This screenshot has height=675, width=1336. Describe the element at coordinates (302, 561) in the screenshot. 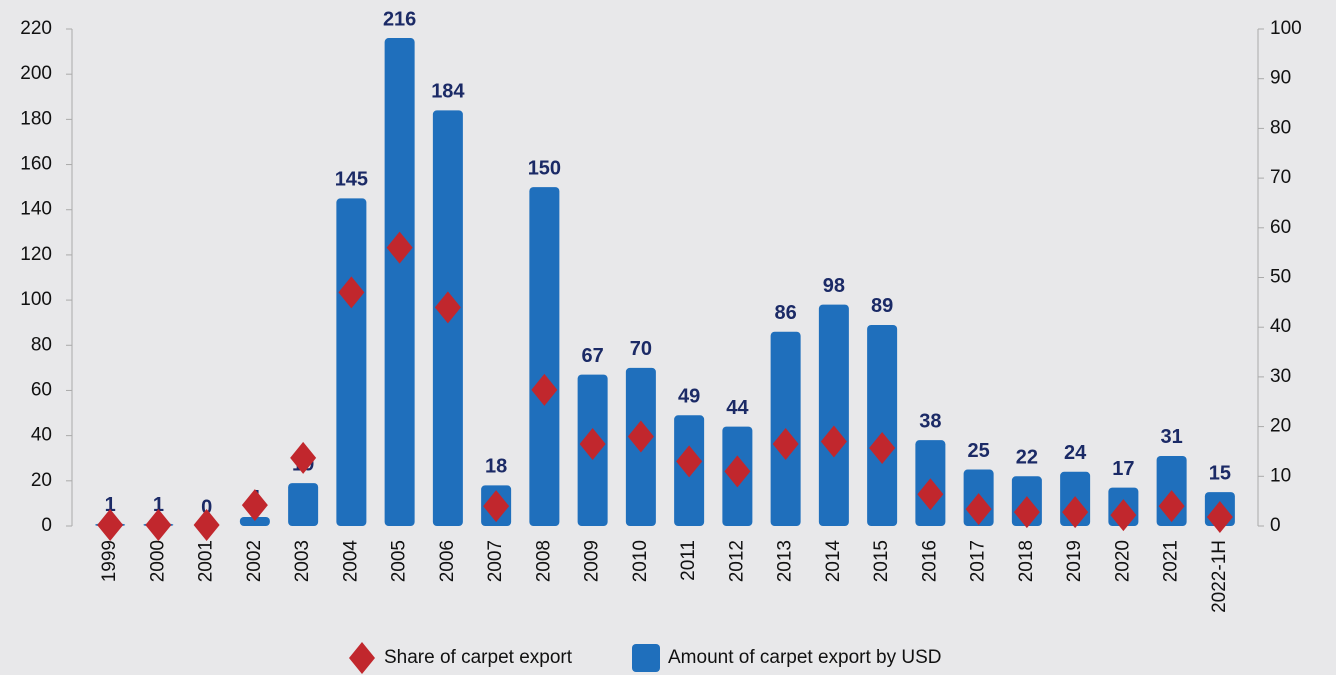

I see `x-tick-label: 2003` at that location.